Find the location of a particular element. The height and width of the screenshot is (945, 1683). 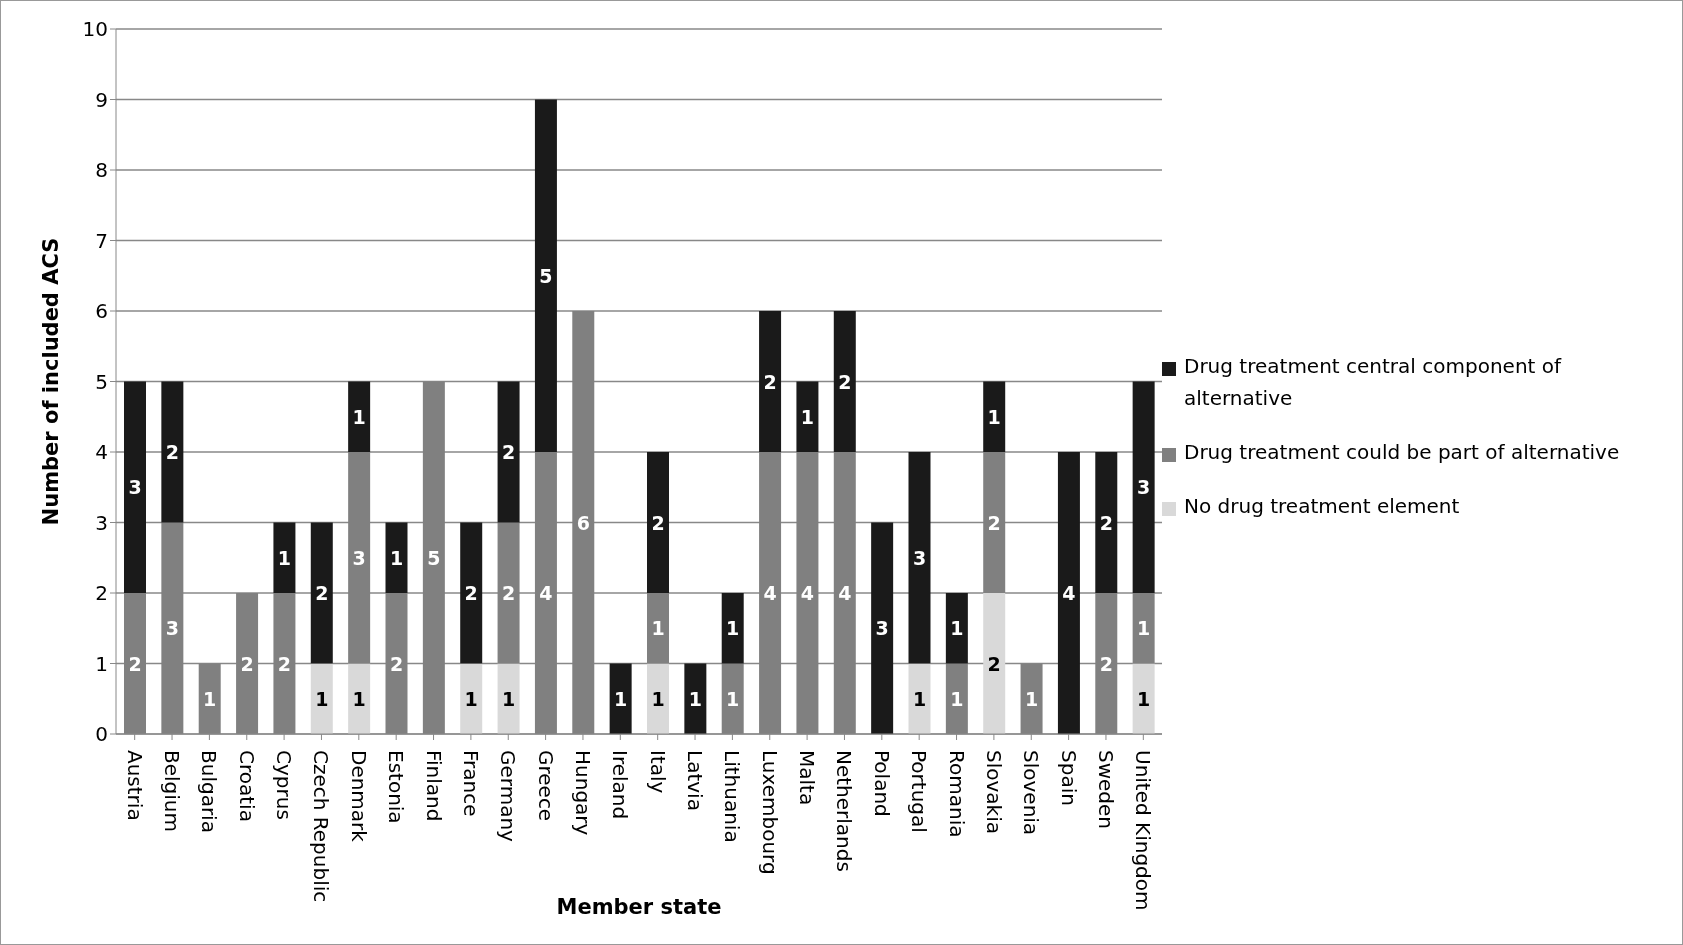

x-tick-label: Czech Republic is located at coordinates (321, 826).